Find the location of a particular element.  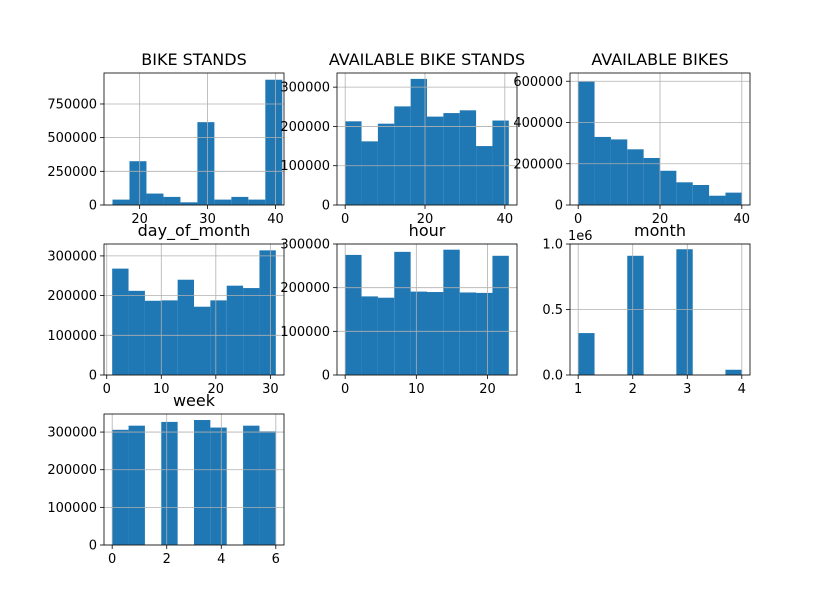

y-tick-label: 400000 is located at coordinates (538, 123).